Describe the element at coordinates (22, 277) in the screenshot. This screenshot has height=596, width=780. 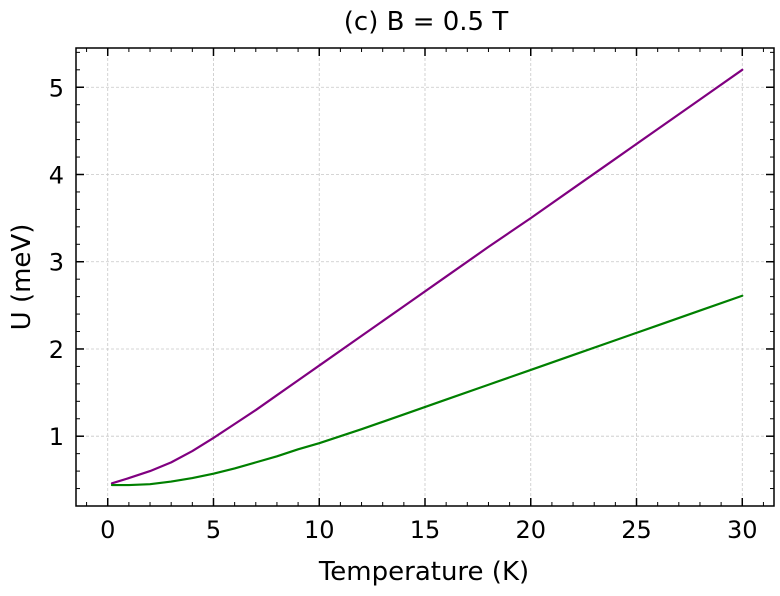
I see `y-axis-label: U (meV)` at that location.